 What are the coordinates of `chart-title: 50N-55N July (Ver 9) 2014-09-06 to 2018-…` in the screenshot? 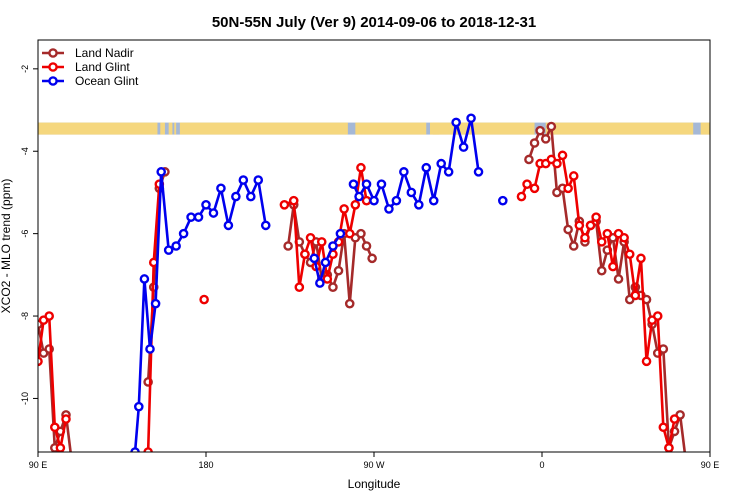 It's located at (374, 22).